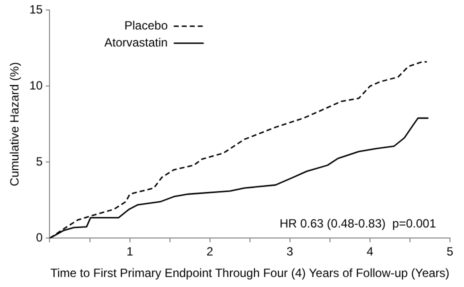  I want to click on x-tick-label: 3, so click(290, 251).